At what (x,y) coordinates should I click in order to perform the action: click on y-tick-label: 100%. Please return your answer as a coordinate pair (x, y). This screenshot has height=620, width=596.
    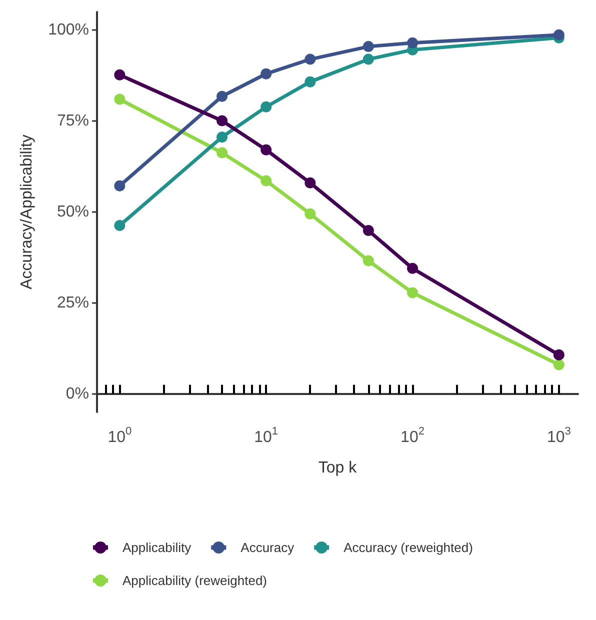
    Looking at the image, I should click on (68, 30).